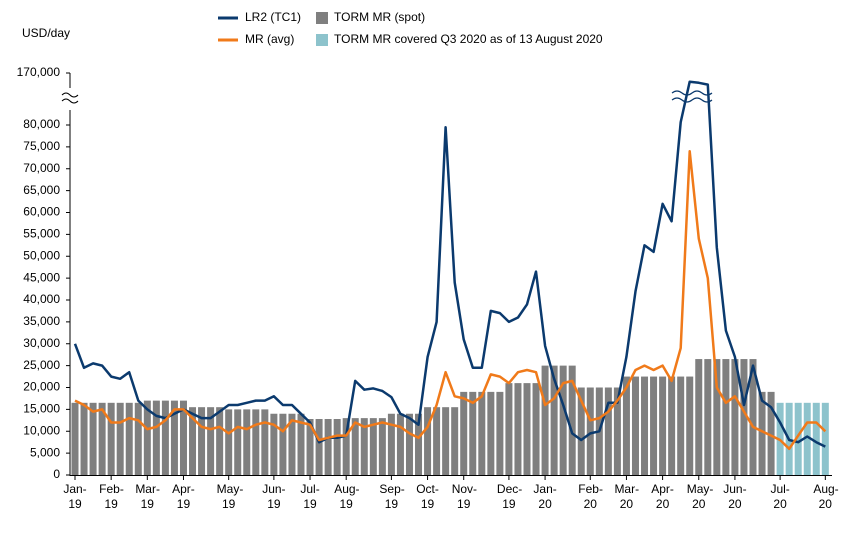 This screenshot has height=542, width=849. Describe the element at coordinates (464, 496) in the screenshot. I see `x-tick-label: Nov-19` at that location.